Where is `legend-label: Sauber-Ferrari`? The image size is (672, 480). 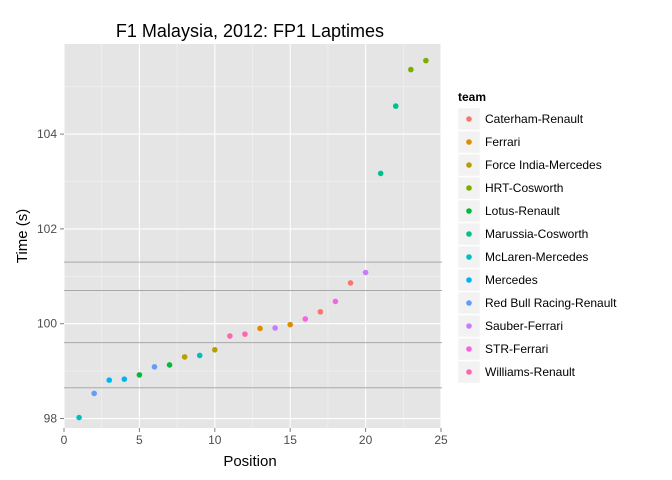 legend-label: Sauber-Ferrari is located at coordinates (524, 326).